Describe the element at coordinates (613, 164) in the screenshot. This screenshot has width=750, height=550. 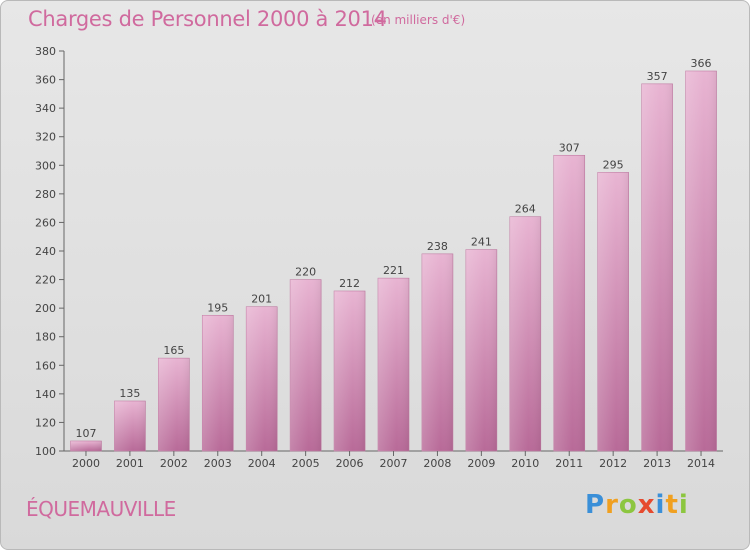
I see `data-label: 295` at that location.